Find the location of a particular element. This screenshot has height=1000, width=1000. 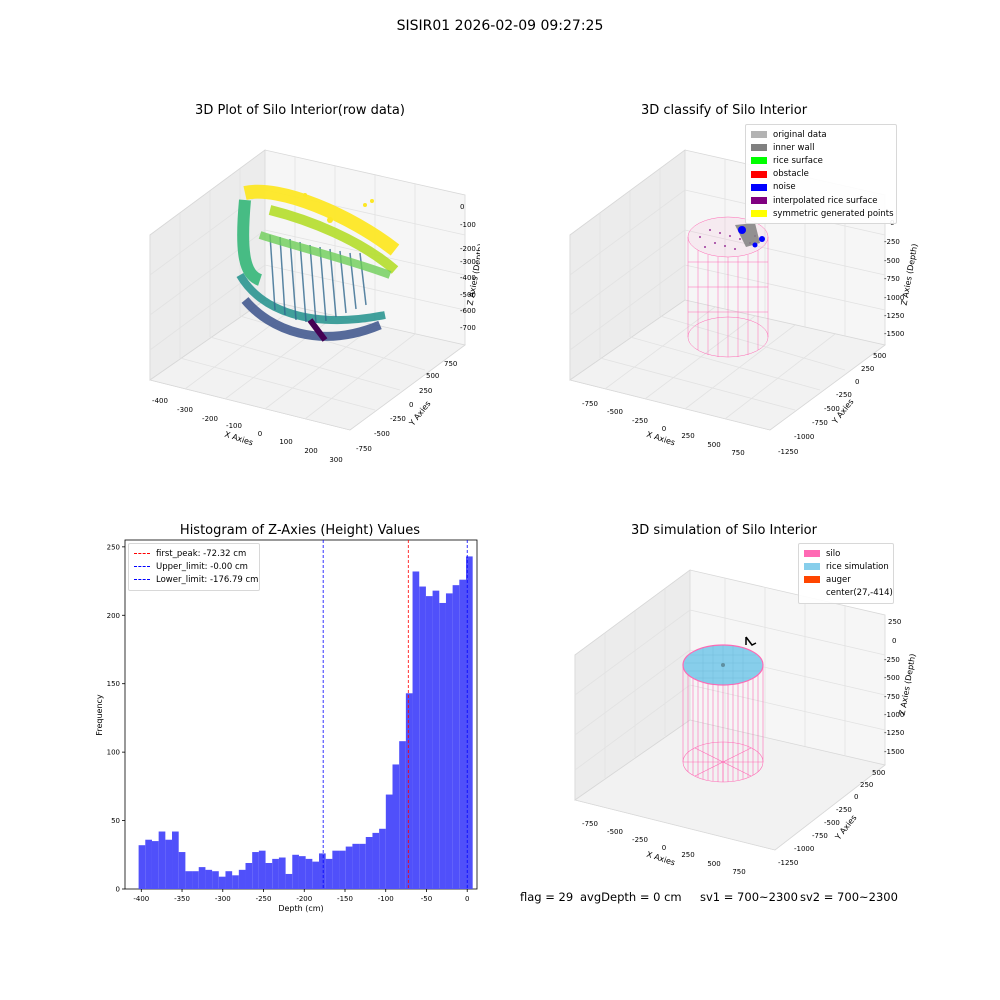

panel2-wall-and-noise is located at coordinates (750, 235).